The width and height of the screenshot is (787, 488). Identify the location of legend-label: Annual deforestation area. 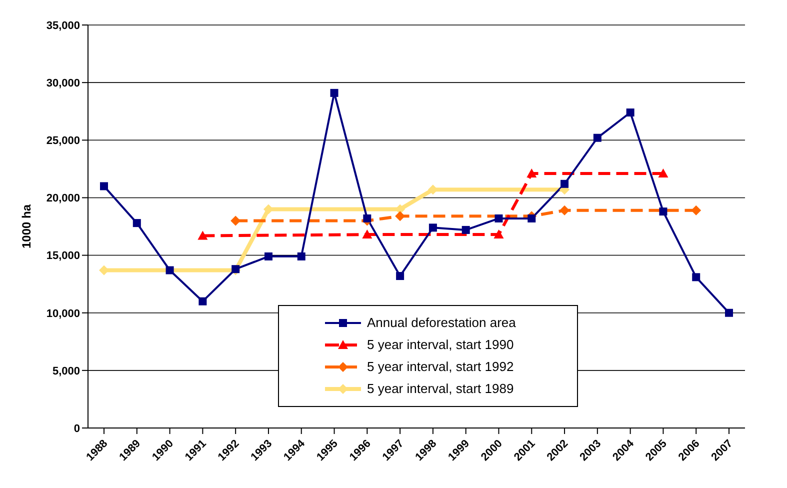
(441, 323).